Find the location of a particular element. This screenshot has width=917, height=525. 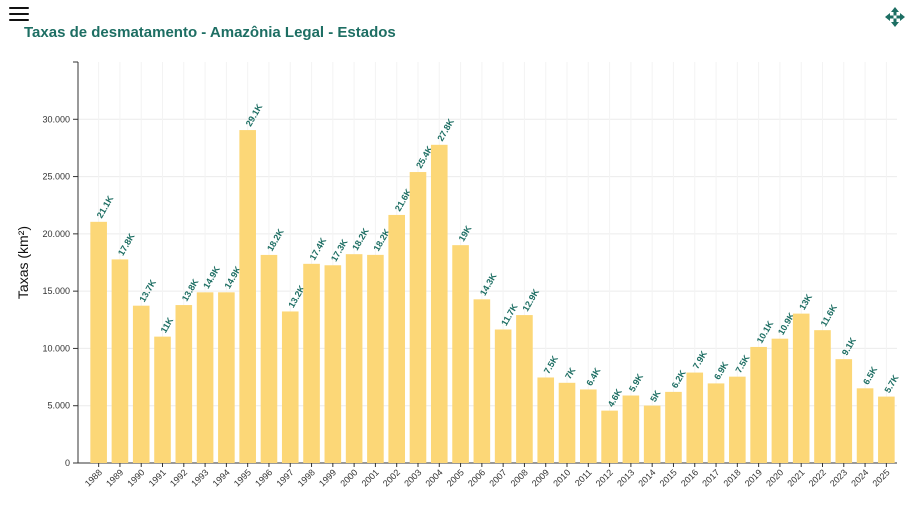

x-tick-label: 1999 is located at coordinates (327, 477).